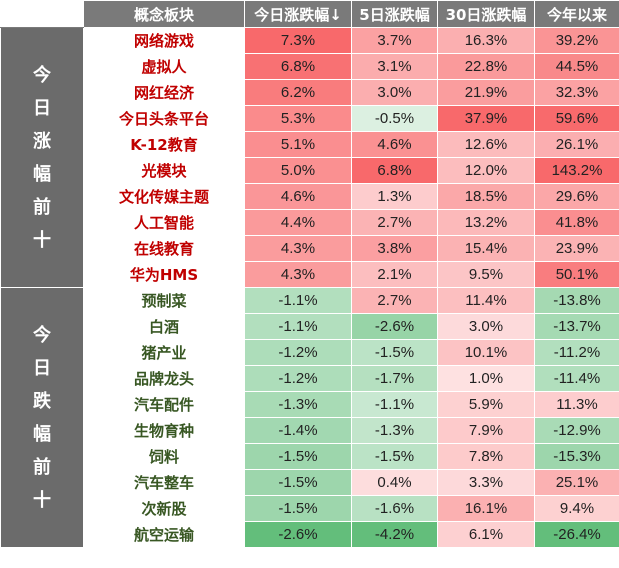 The height and width of the screenshot is (568, 619). Describe the element at coordinates (394, 144) in the screenshot. I see `cell-5day-change: 4.6%` at that location.